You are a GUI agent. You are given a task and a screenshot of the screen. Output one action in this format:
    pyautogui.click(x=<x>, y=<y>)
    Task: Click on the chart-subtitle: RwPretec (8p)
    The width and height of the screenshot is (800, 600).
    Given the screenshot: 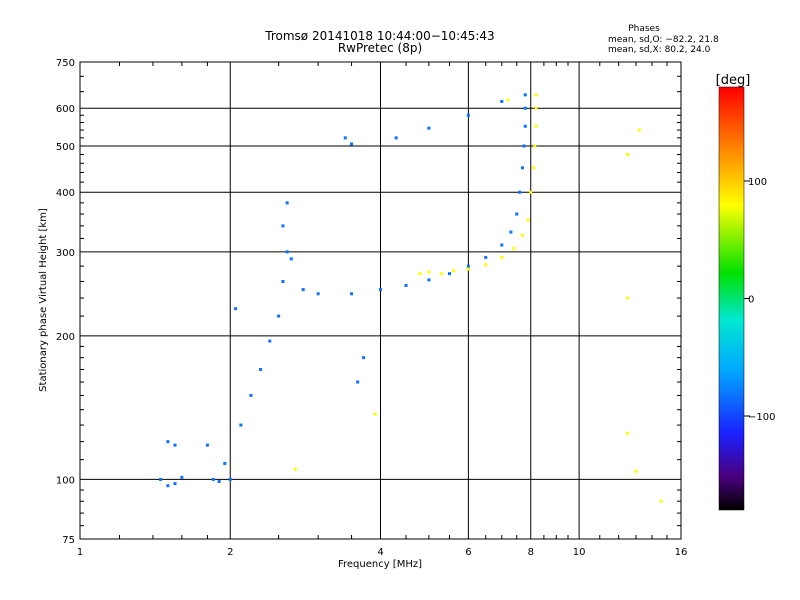 What is the action you would take?
    pyautogui.click(x=380, y=48)
    